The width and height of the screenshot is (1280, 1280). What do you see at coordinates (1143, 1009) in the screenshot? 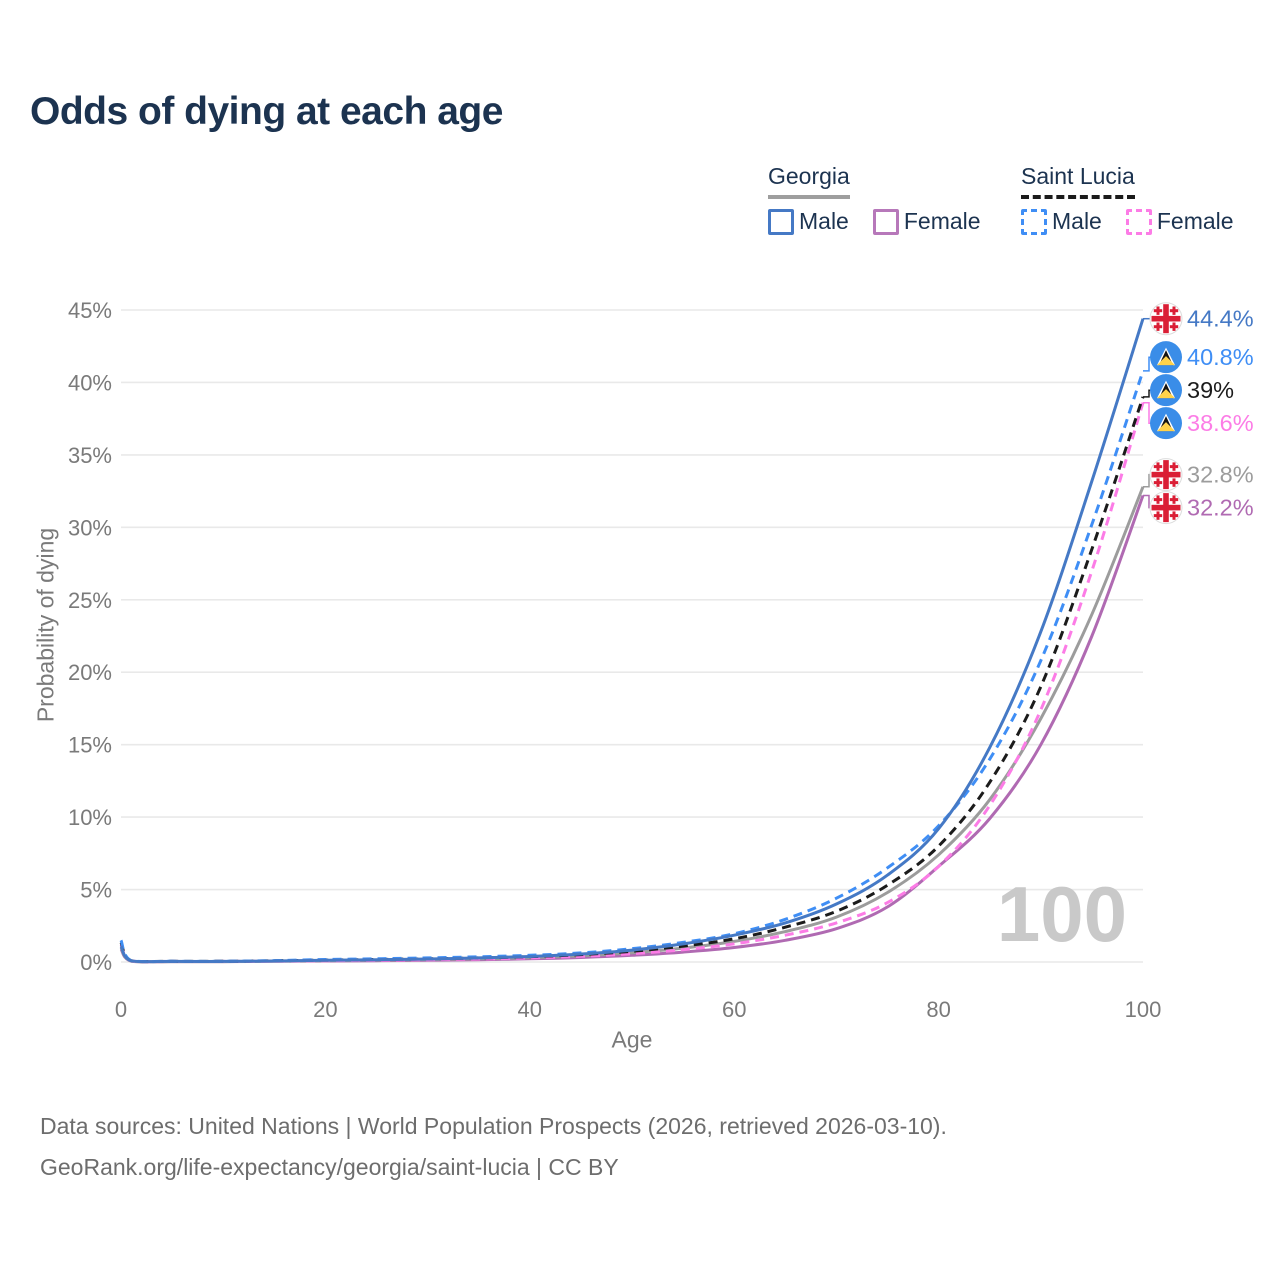
I see `x-tick-label: 100` at bounding box center [1143, 1009].